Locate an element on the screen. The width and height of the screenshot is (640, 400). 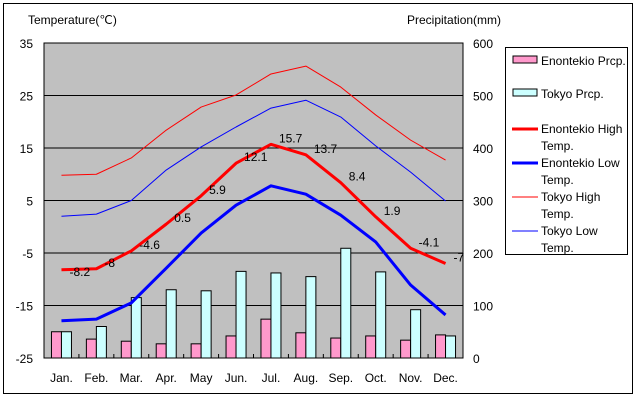
y-tick-left: 25 is located at coordinates (27, 97).